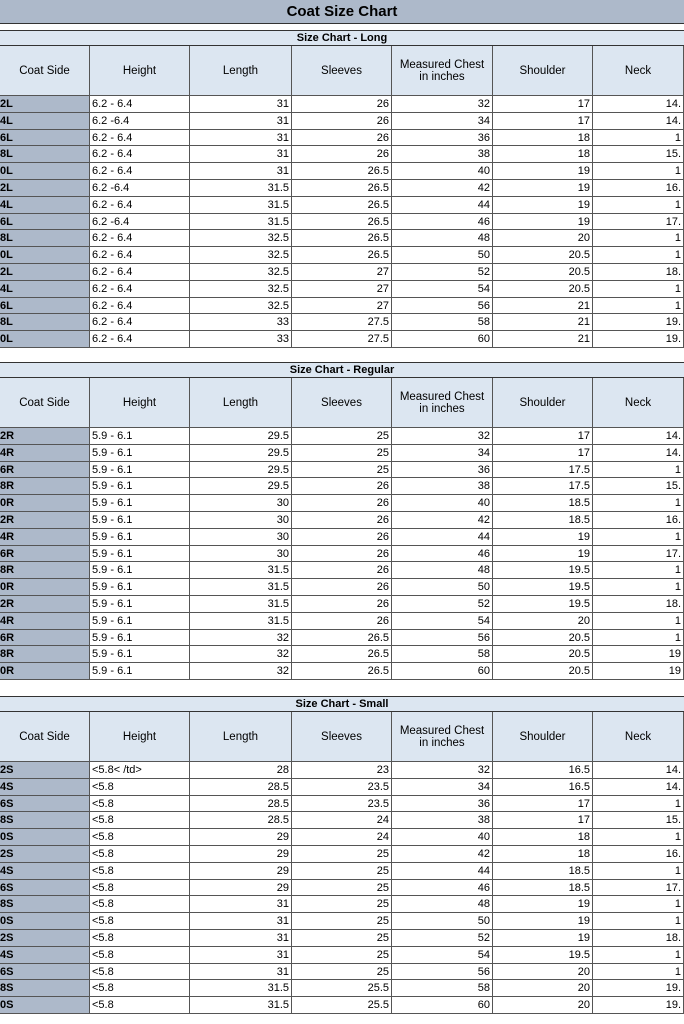 This screenshot has width=684, height=1024. Describe the element at coordinates (638, 604) in the screenshot. I see `cell: 18.` at that location.